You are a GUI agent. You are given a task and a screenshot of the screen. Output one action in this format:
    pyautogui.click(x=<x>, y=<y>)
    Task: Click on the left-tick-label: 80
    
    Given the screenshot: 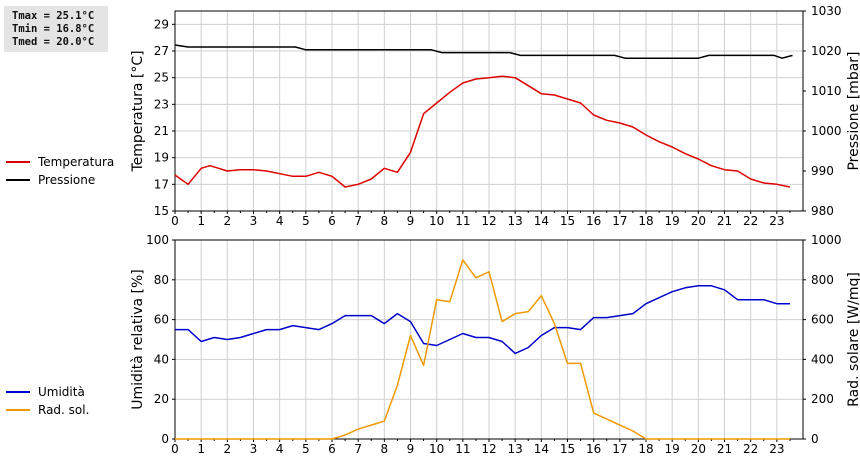 What is the action you would take?
    pyautogui.click(x=161, y=280)
    